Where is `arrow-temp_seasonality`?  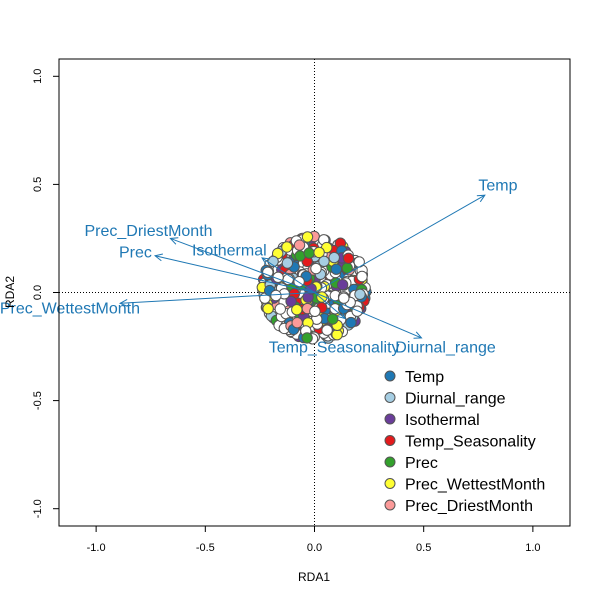
arrow-temp_seasonality is located at coordinates (330, 305).